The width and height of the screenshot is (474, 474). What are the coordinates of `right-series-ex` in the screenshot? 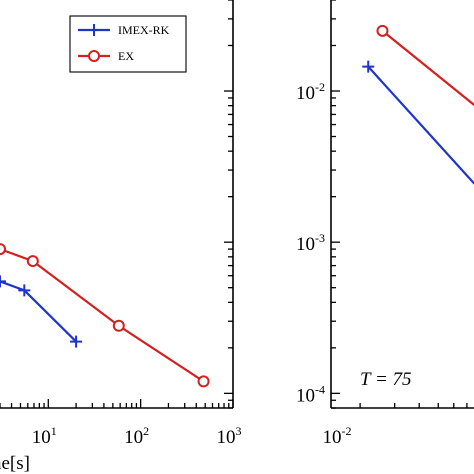 It's located at (425, 65).